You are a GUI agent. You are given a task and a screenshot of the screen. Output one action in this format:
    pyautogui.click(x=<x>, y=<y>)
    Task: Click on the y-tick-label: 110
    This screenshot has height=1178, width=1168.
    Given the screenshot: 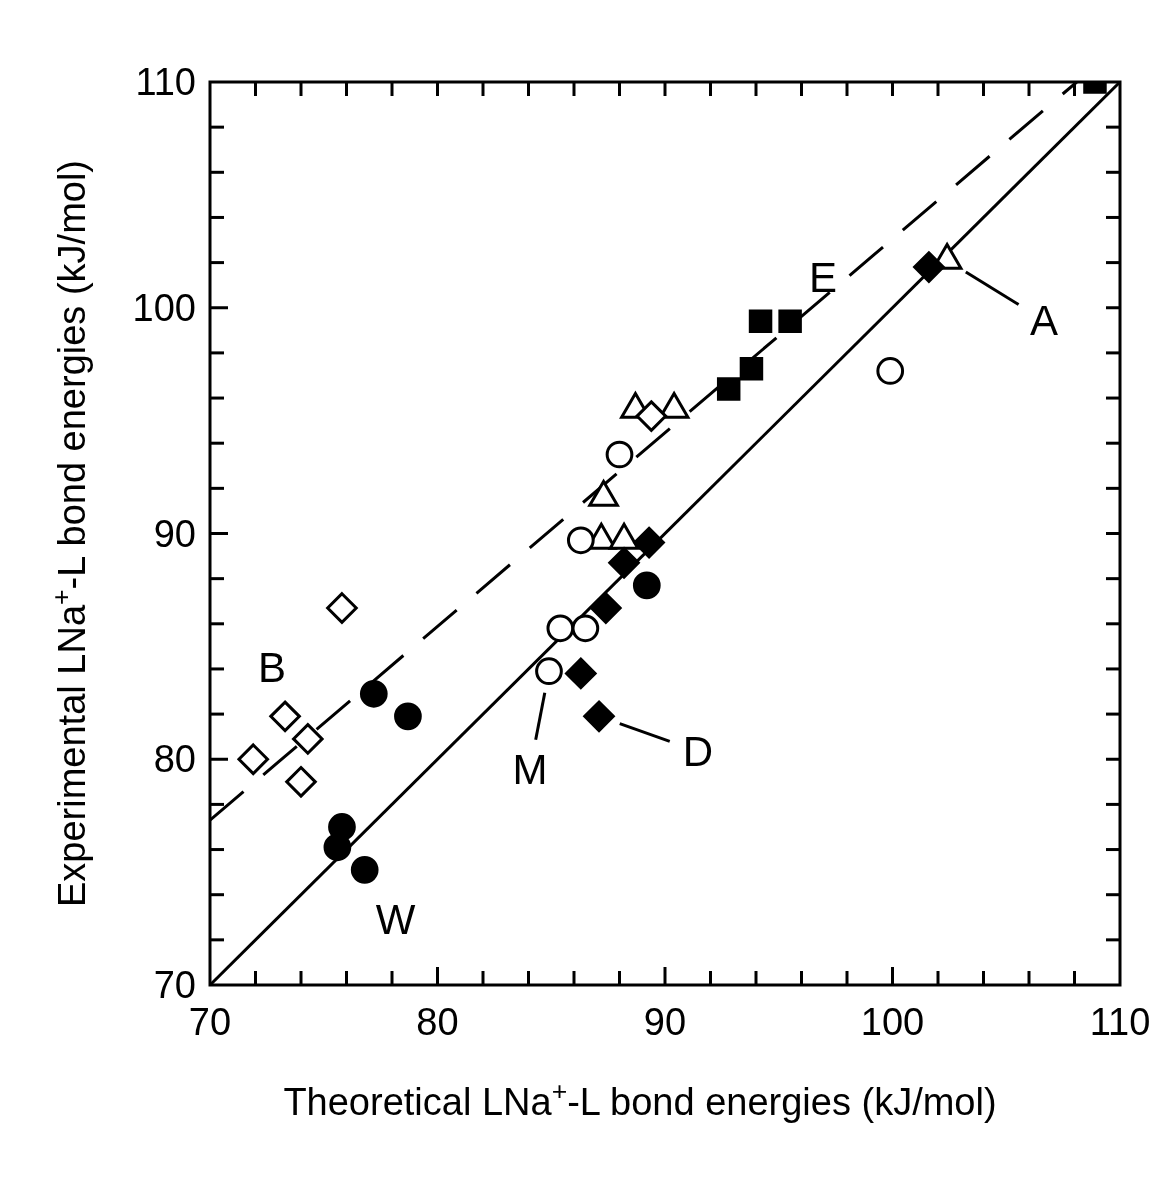 What is the action you would take?
    pyautogui.click(x=165, y=82)
    